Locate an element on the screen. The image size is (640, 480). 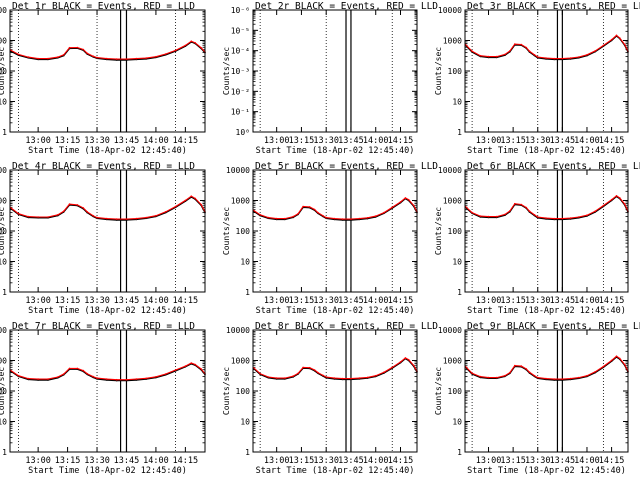
y-tick-label: 10⁻¹ is located at coordinates (240, 112).